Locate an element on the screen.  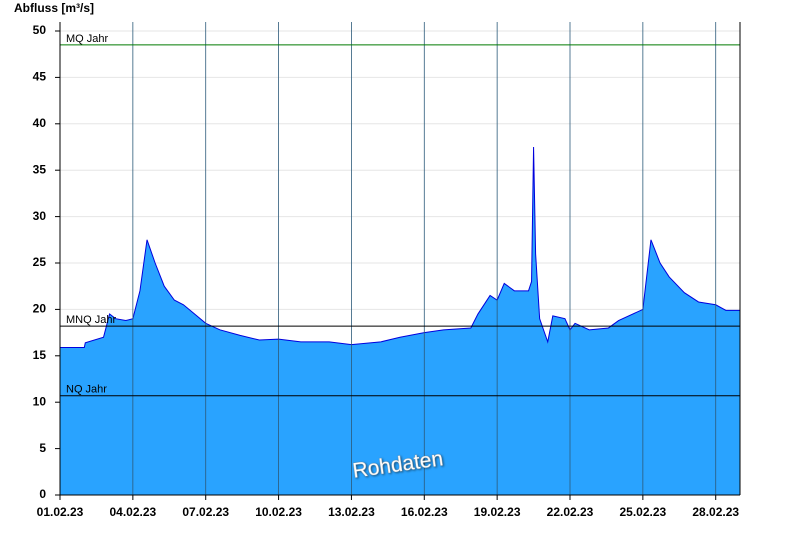
y-tick-label: 10 is located at coordinates (40, 401).